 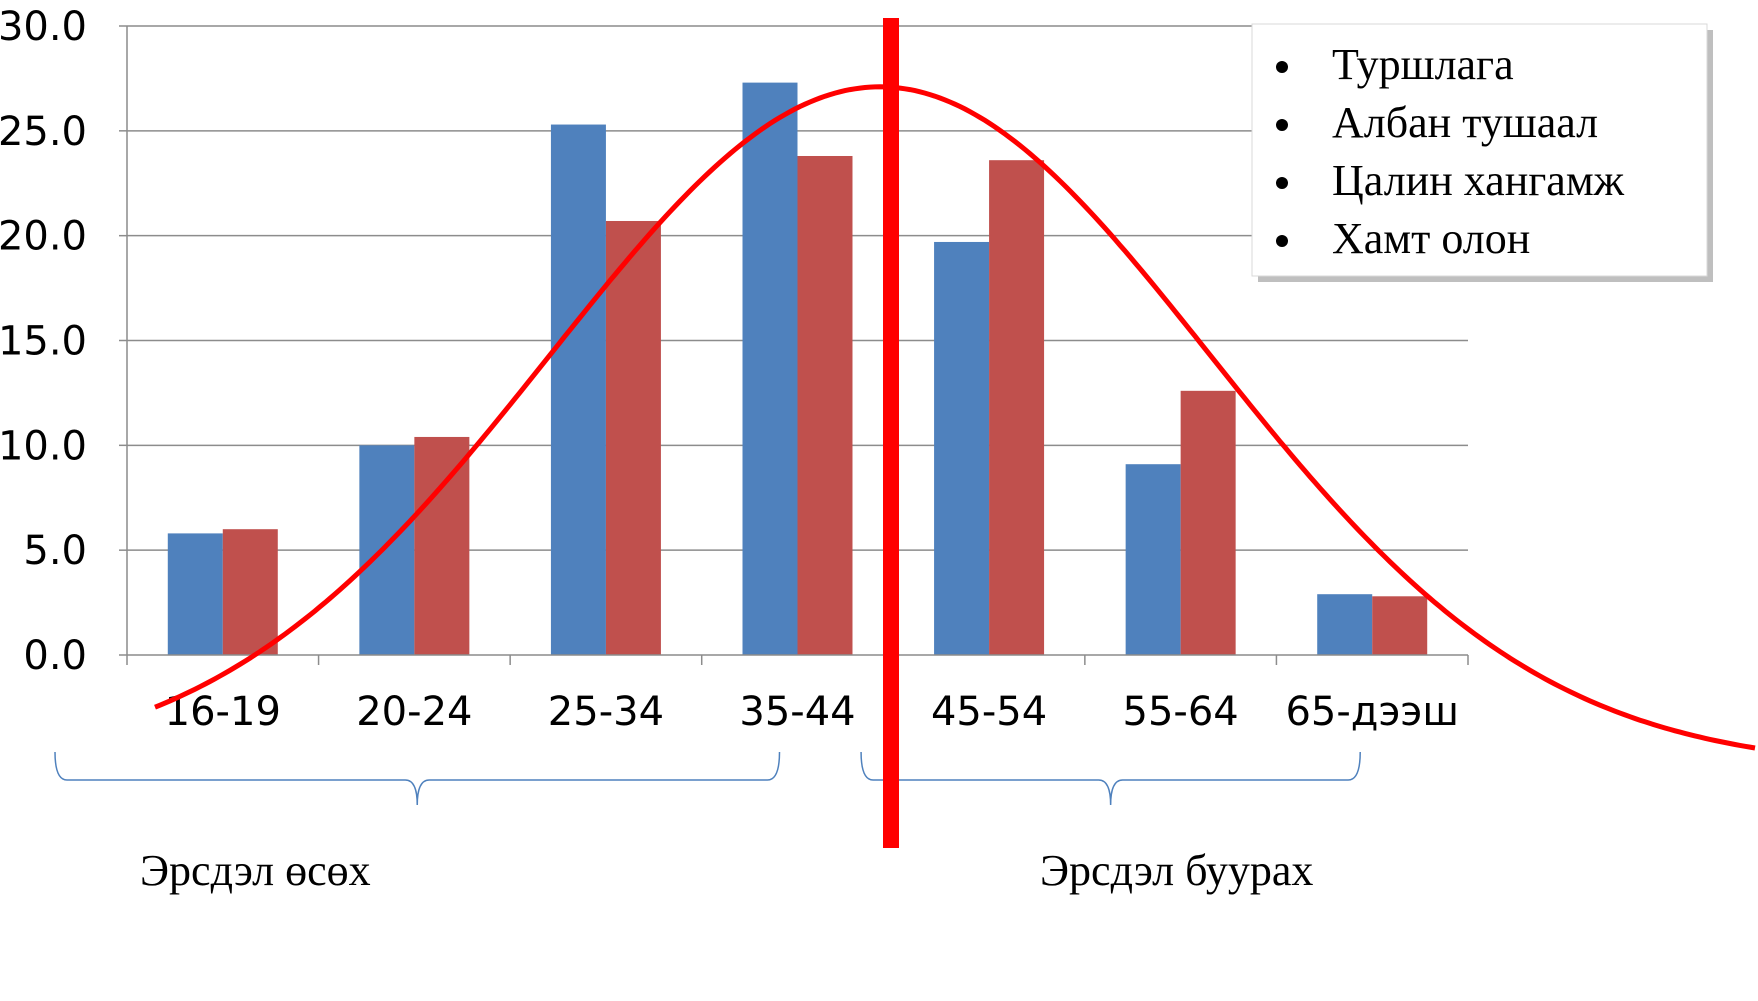 What do you see at coordinates (43, 237) in the screenshot?
I see `y-tick-label: 20.0` at bounding box center [43, 237].